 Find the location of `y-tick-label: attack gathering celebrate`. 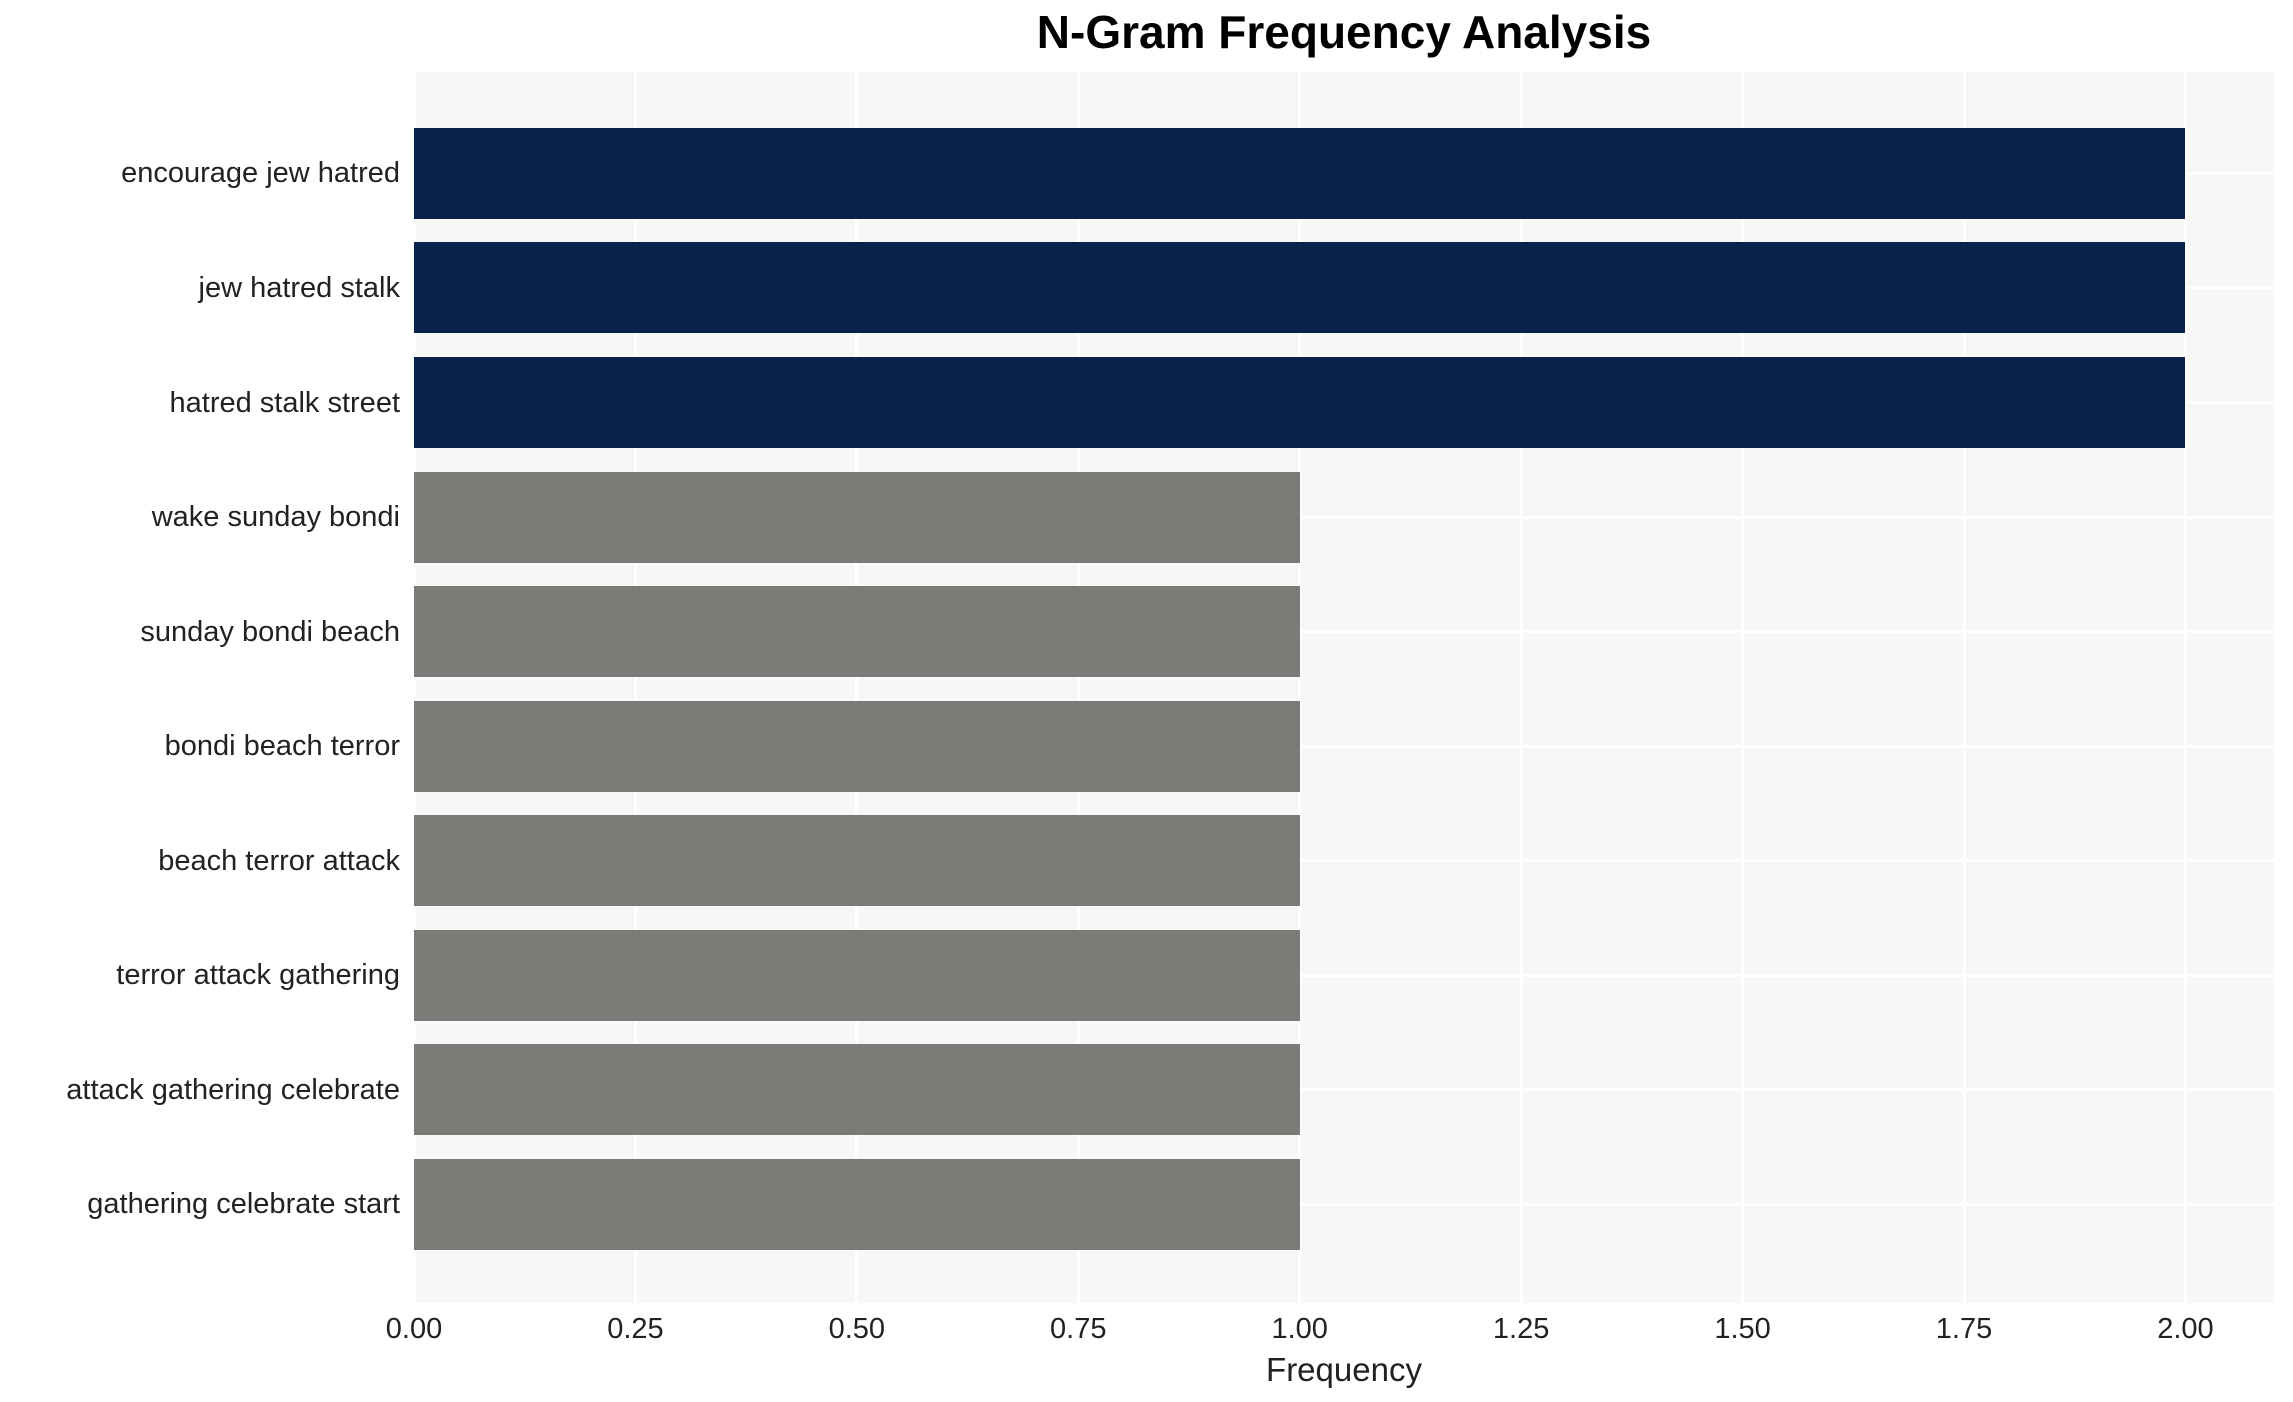

y-tick-label: attack gathering celebrate is located at coordinates (233, 1089).